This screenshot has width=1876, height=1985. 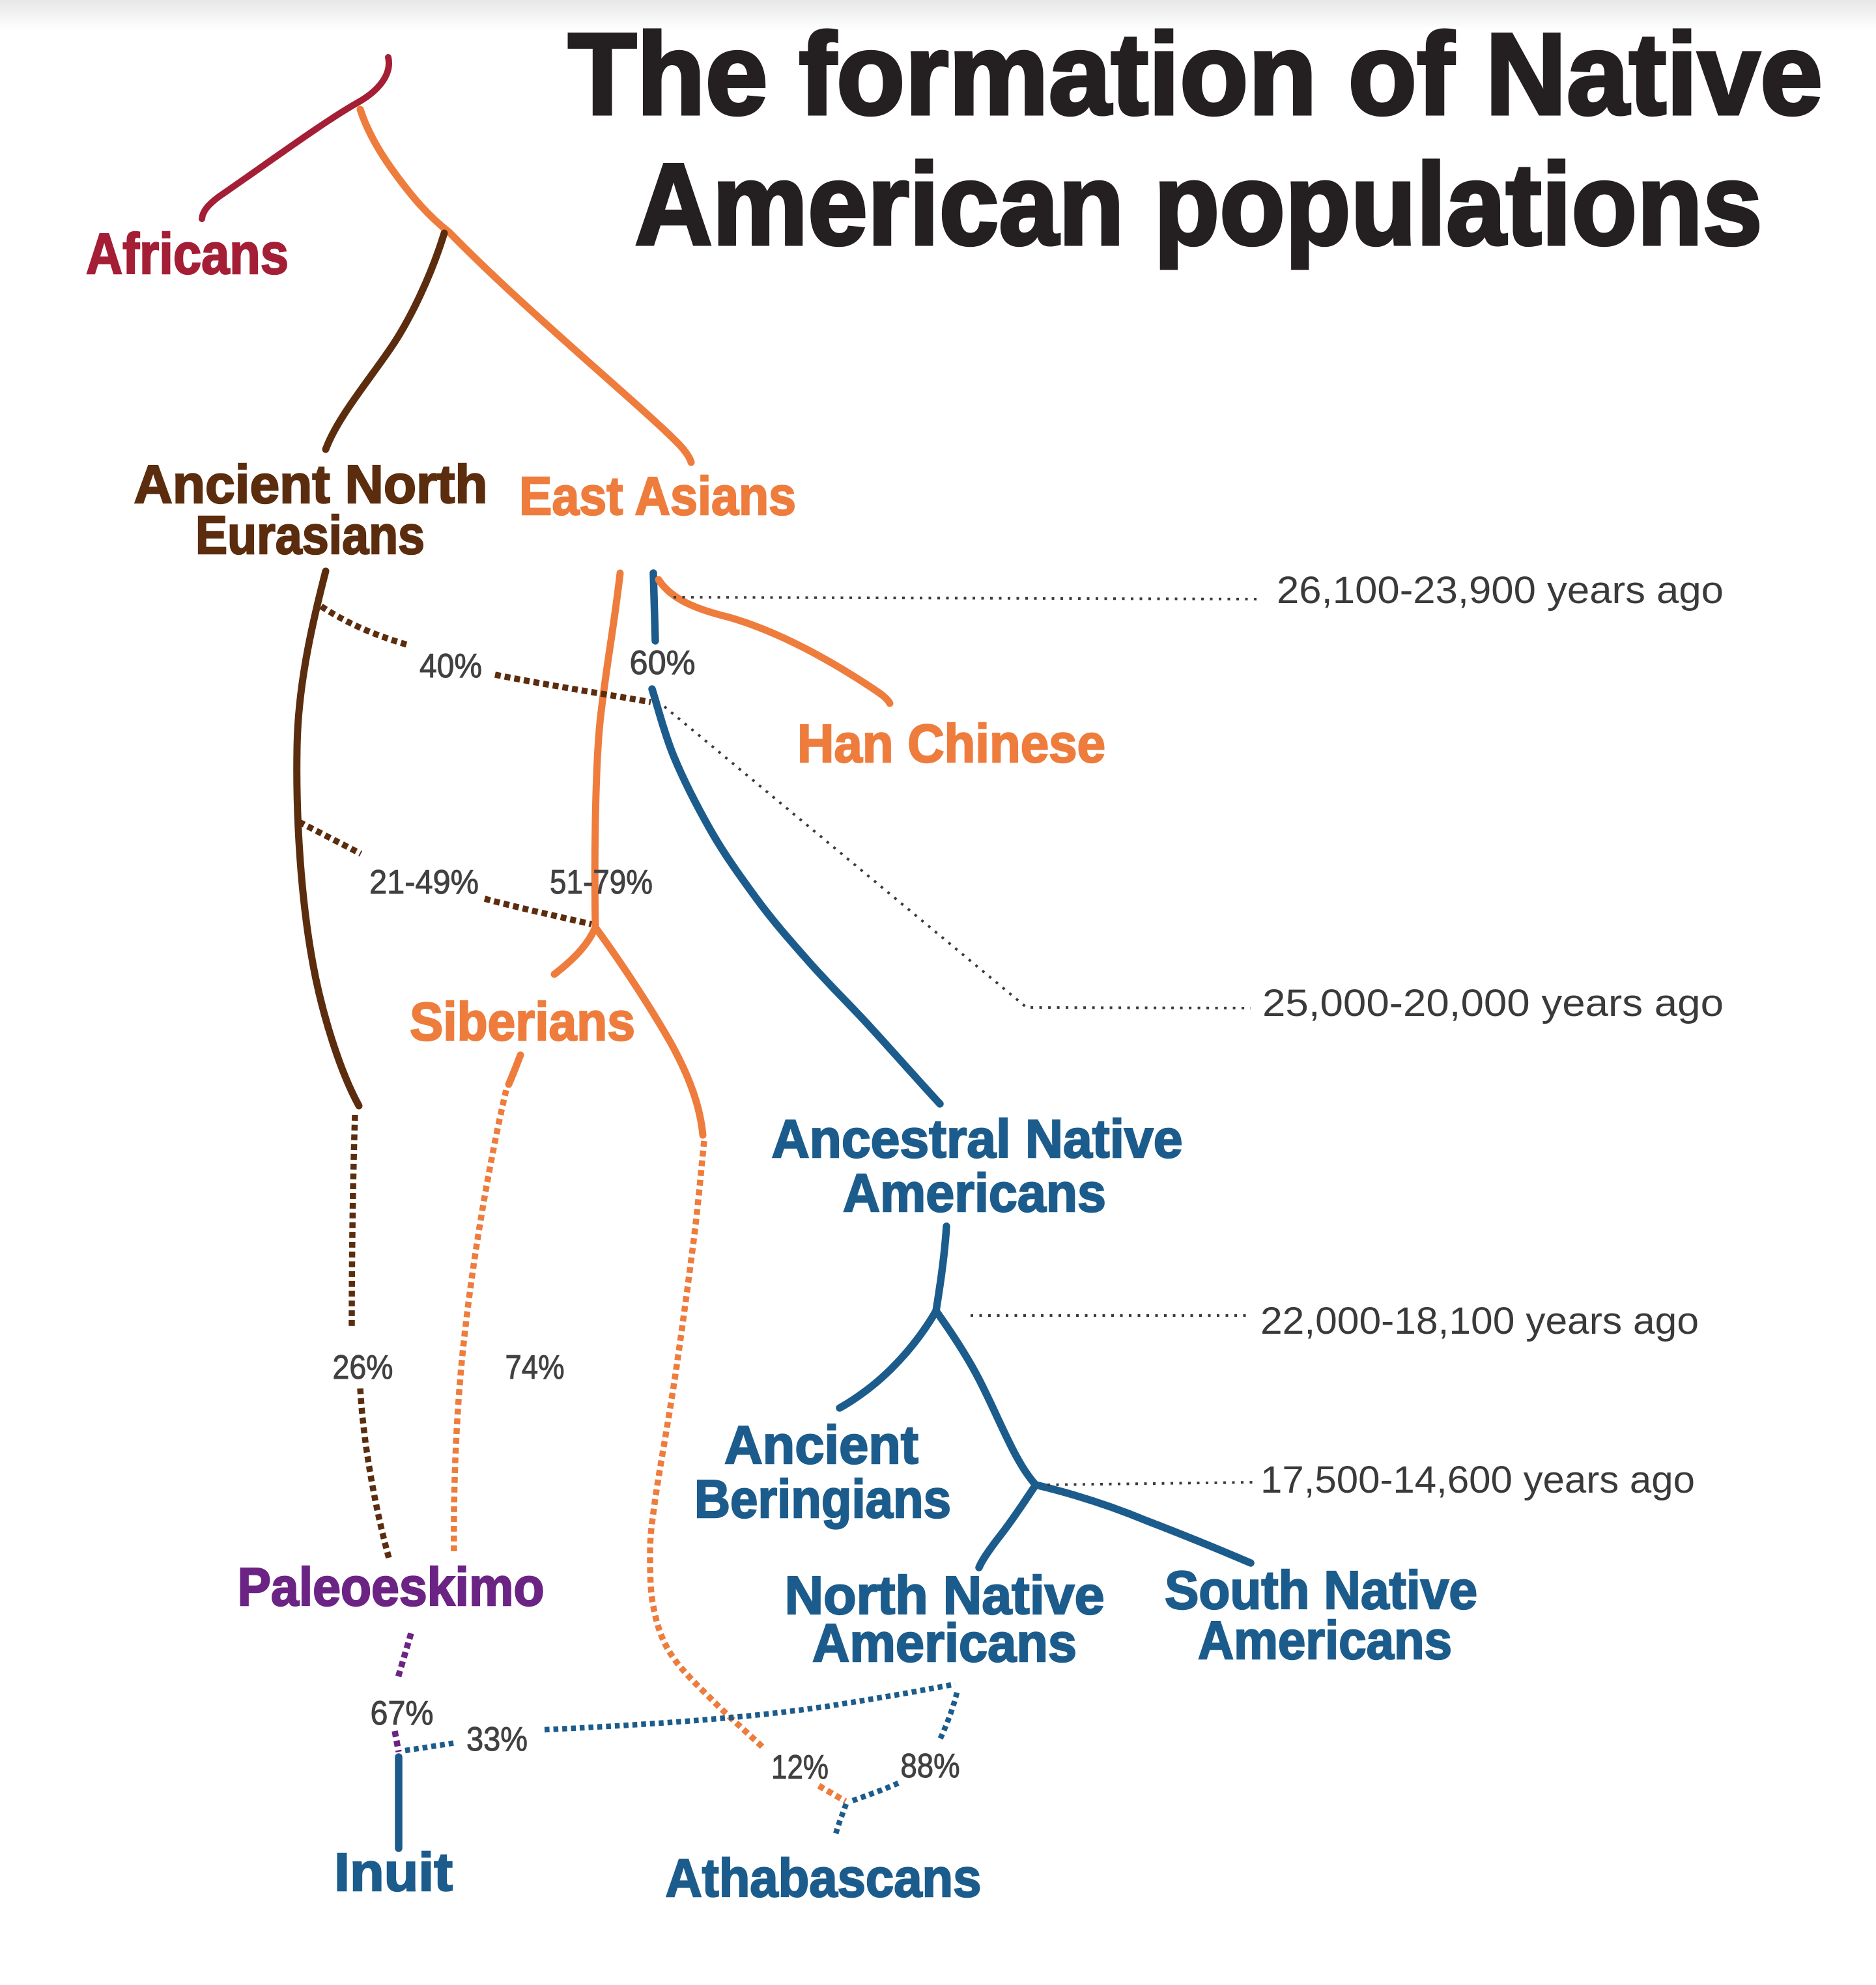 What do you see at coordinates (823, 1499) in the screenshot?
I see `svg-text: Beringians` at bounding box center [823, 1499].